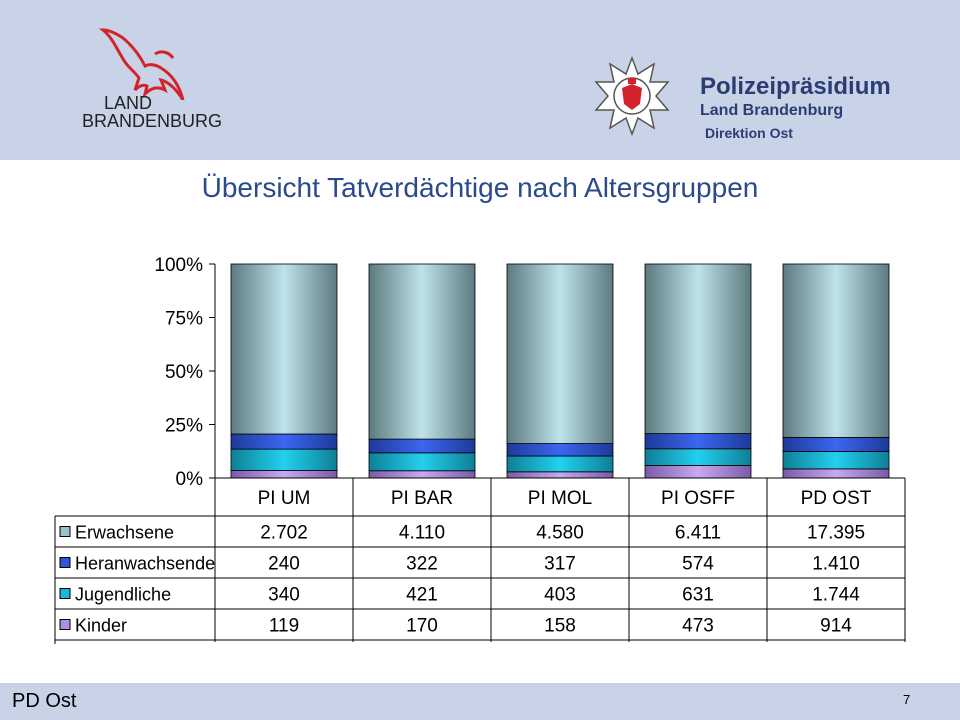 The height and width of the screenshot is (720, 960). I want to click on bar-erwachsene-pi-bar, so click(422, 351).